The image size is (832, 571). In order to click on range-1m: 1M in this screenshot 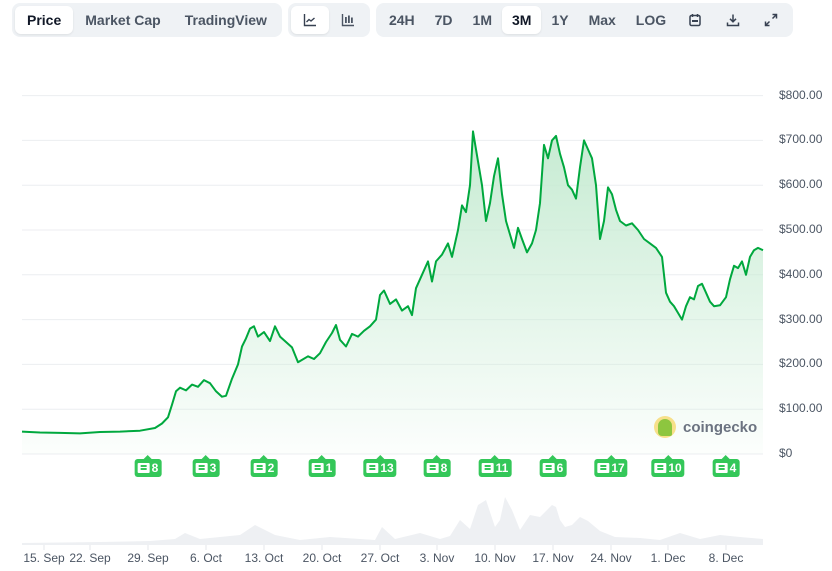, I will do `click(482, 20)`.